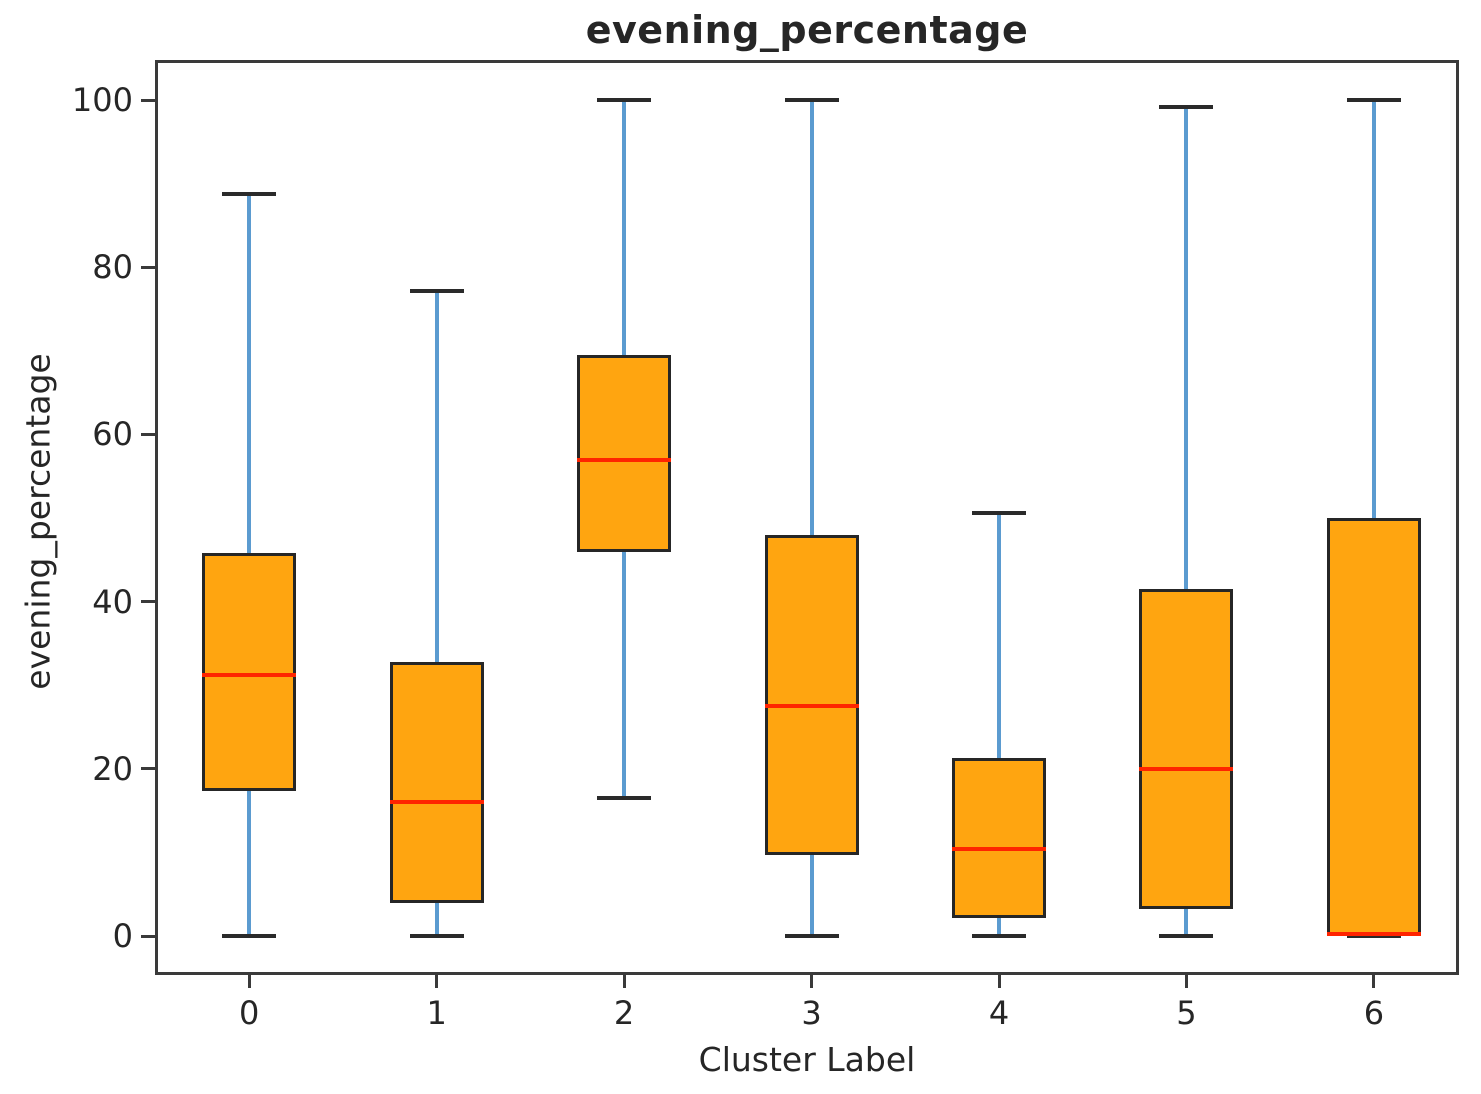 The height and width of the screenshot is (1094, 1481). I want to click on x-tick-label-4: 4, so click(999, 1013).